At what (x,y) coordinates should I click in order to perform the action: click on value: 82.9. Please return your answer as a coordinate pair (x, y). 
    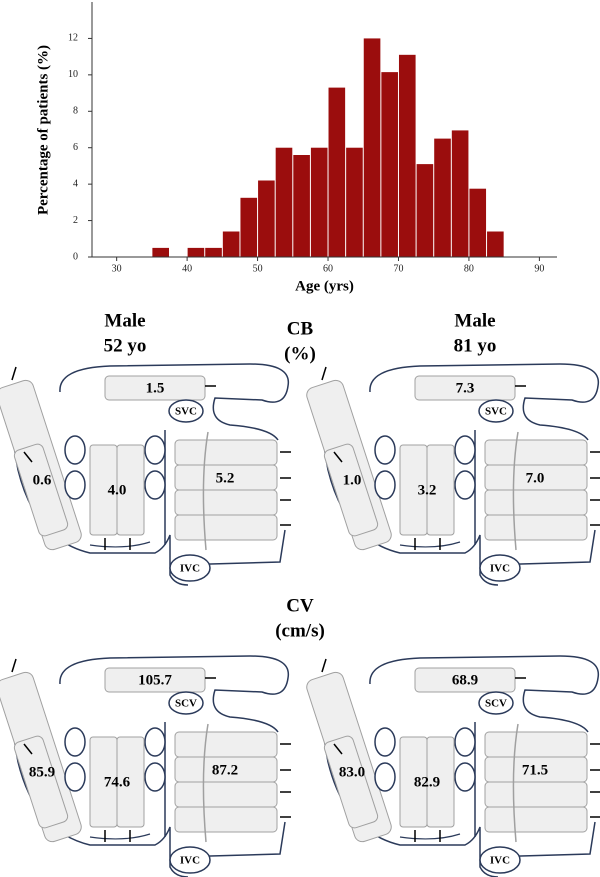
    Looking at the image, I should click on (427, 782).